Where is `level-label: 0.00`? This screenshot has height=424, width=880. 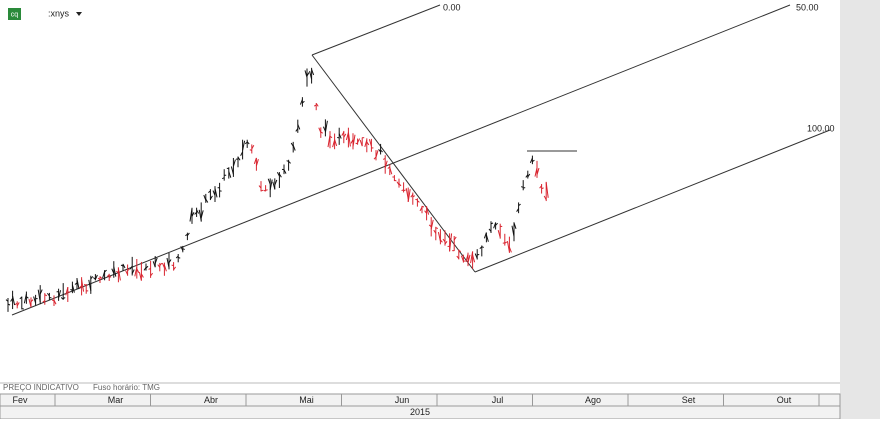 level-label: 0.00 is located at coordinates (452, 7).